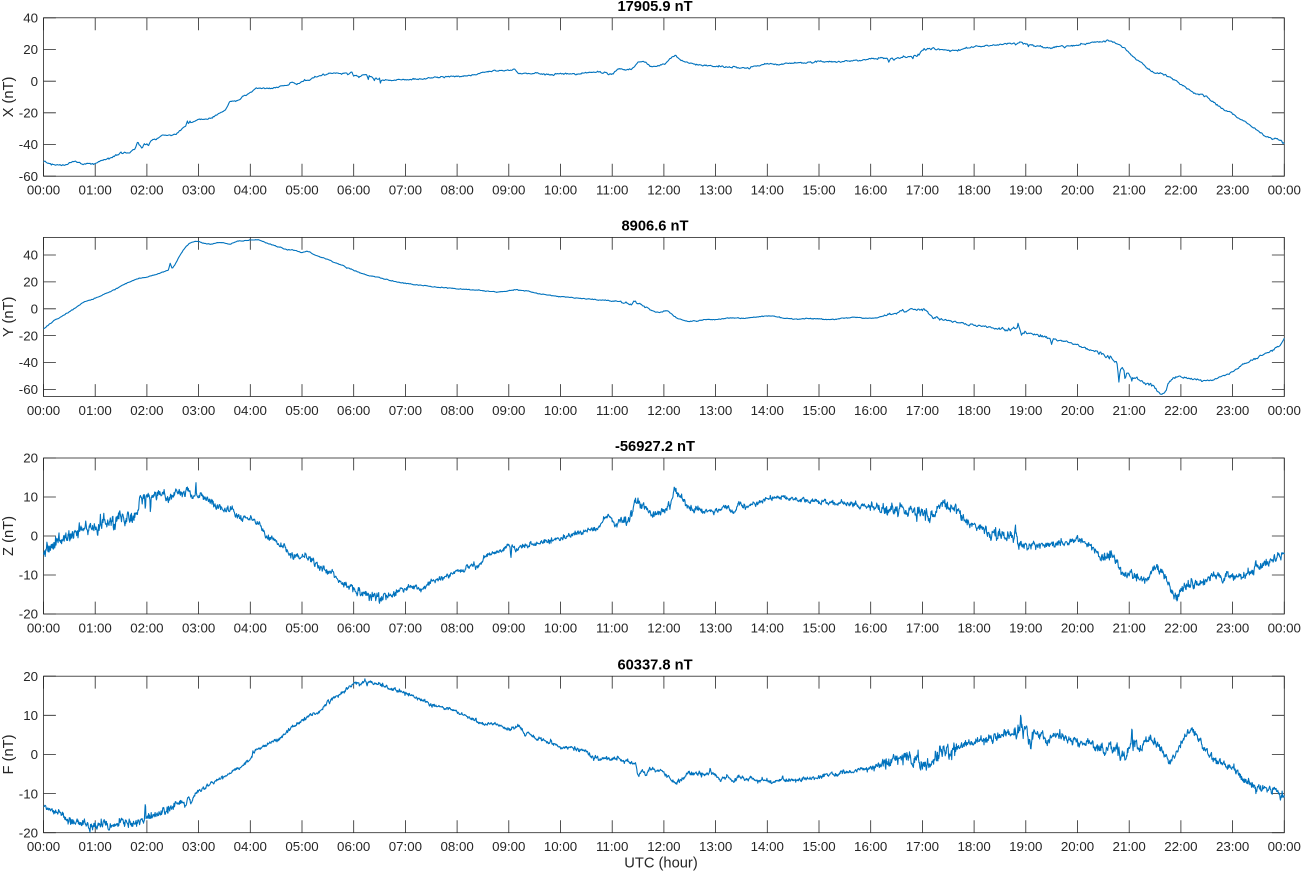  Describe the element at coordinates (660, 864) in the screenshot. I see `svg-text: UTC (hour)` at that location.